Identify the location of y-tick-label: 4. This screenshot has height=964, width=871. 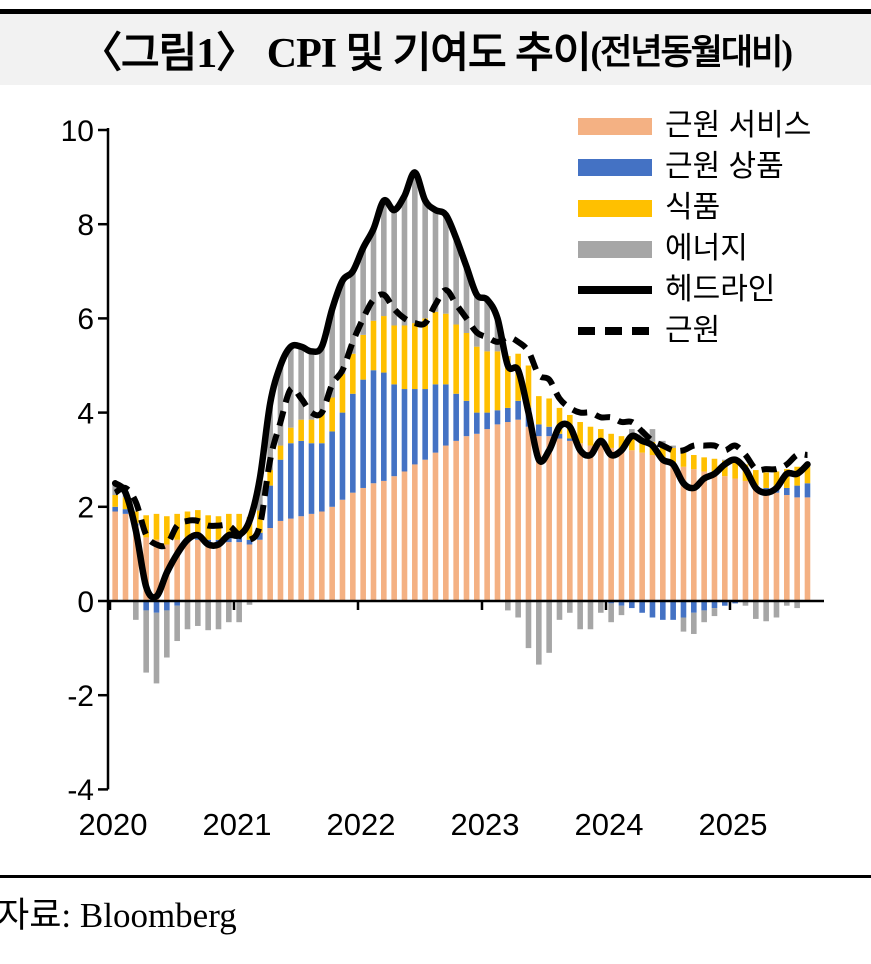
(85, 413).